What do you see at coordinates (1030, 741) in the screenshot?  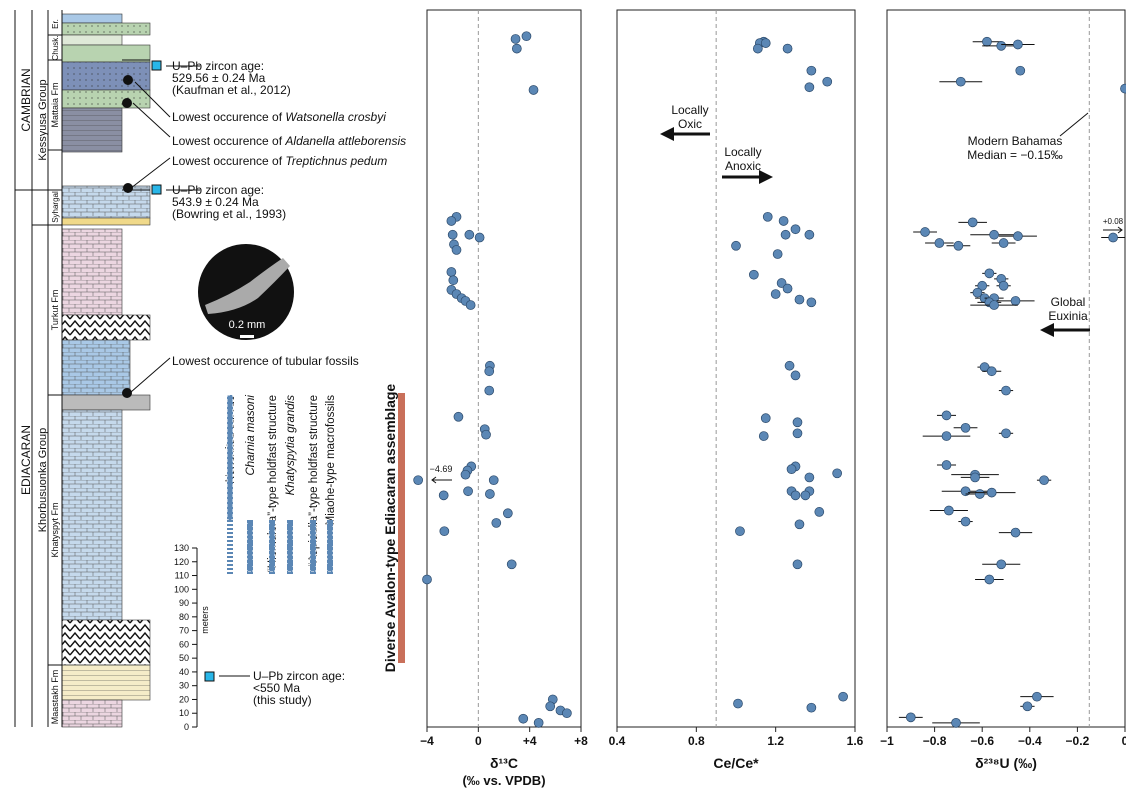 I see `x-tick-label: −0.4` at bounding box center [1030, 741].